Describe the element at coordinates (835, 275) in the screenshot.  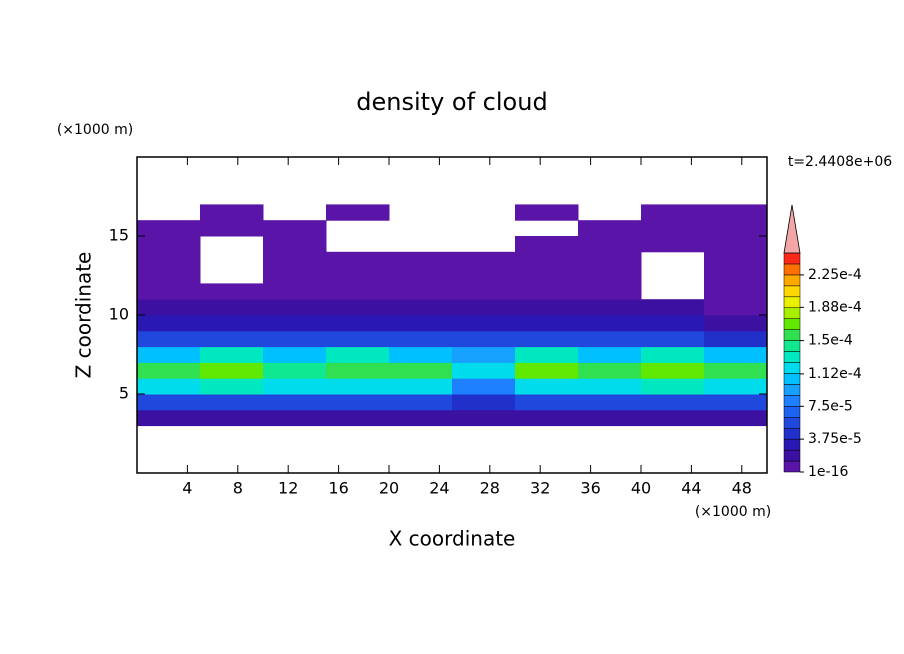
I see `colorbar-label: 2.25e-4` at that location.